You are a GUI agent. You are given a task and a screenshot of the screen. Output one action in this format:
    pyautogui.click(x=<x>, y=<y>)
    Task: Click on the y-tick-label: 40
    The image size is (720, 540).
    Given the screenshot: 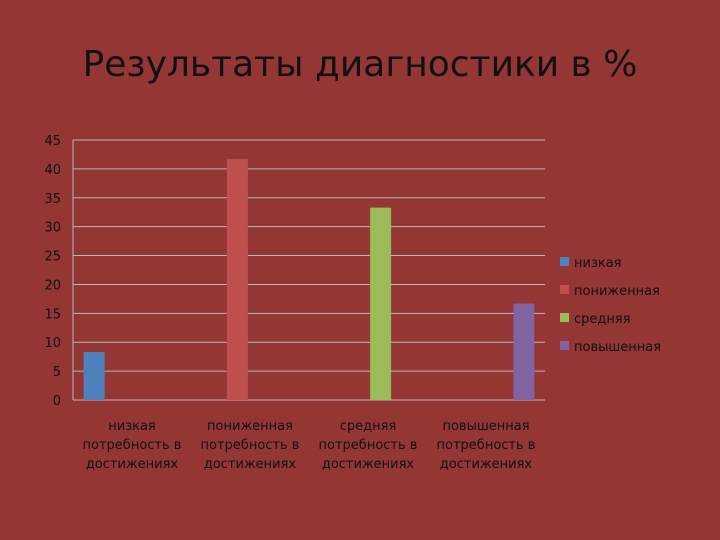 What is the action you would take?
    pyautogui.click(x=52, y=170)
    